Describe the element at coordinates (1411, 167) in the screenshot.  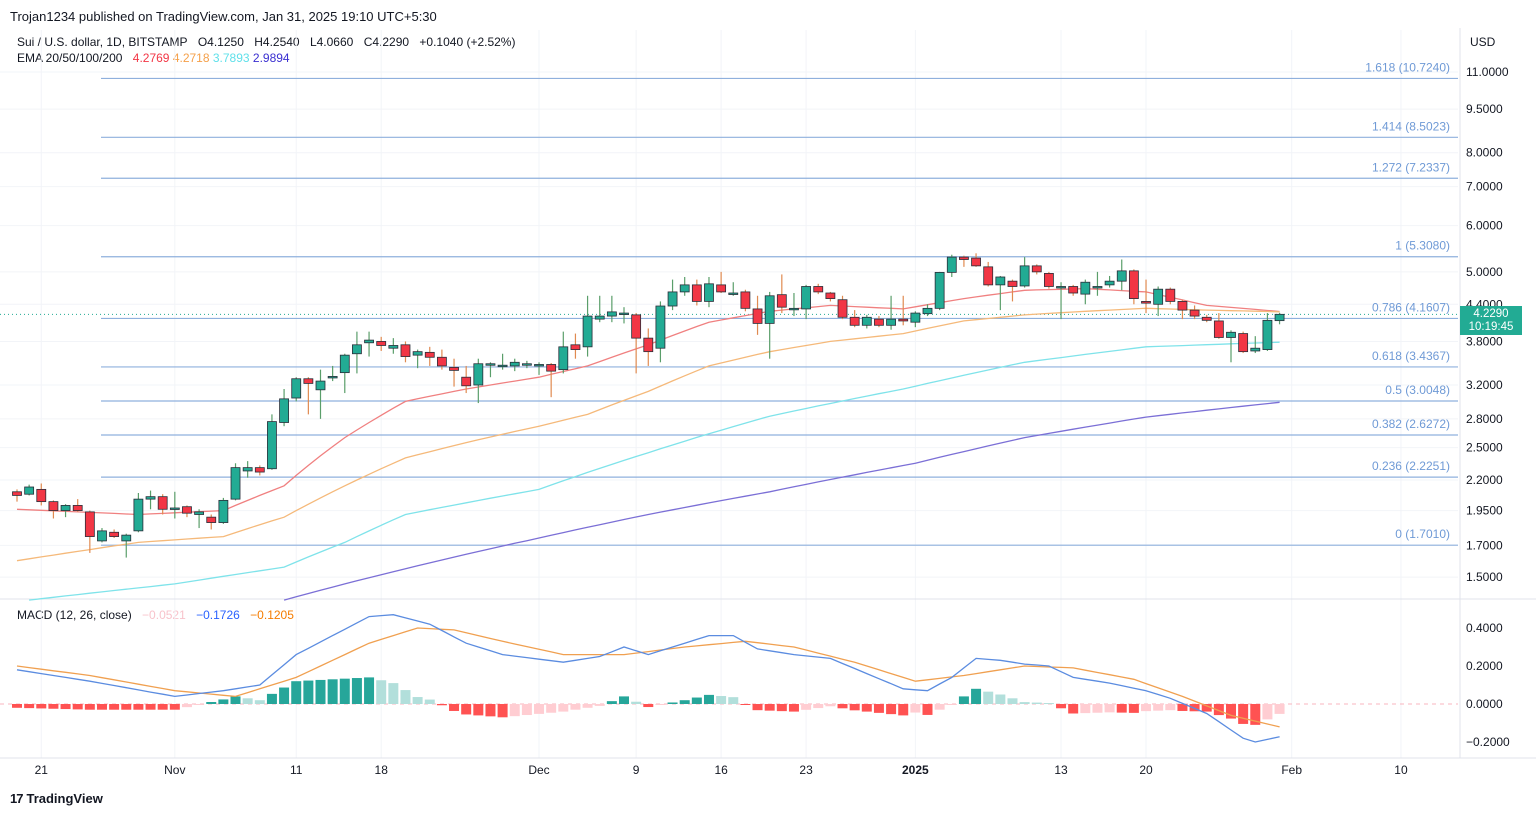
I see `fib-level-label: 1.272 (7.2337)` at that location.